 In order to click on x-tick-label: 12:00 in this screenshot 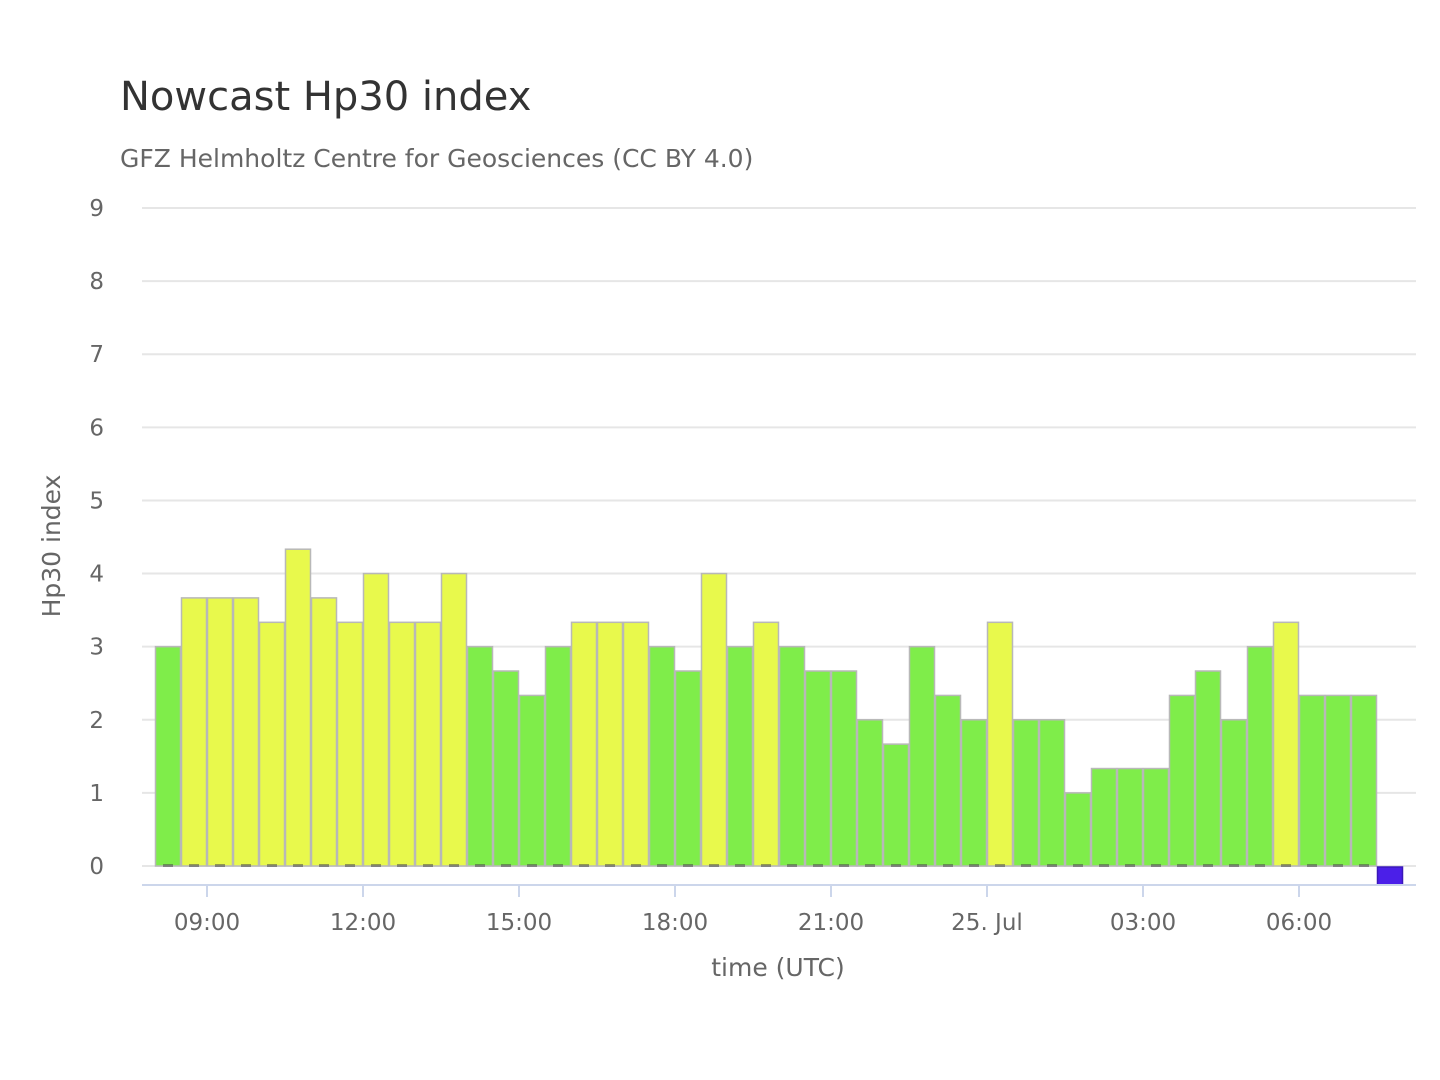, I will do `click(363, 923)`.